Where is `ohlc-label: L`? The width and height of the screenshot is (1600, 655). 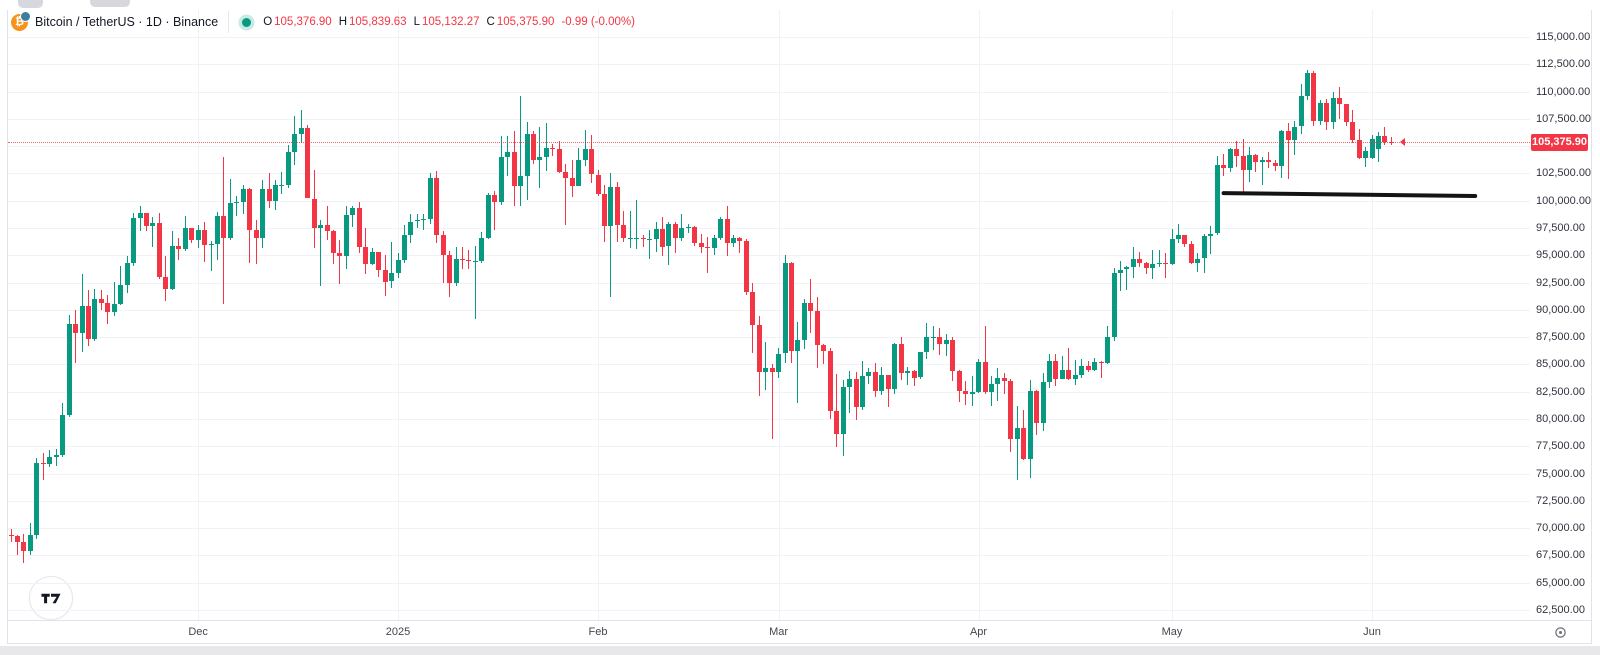
ohlc-label: L is located at coordinates (416, 22).